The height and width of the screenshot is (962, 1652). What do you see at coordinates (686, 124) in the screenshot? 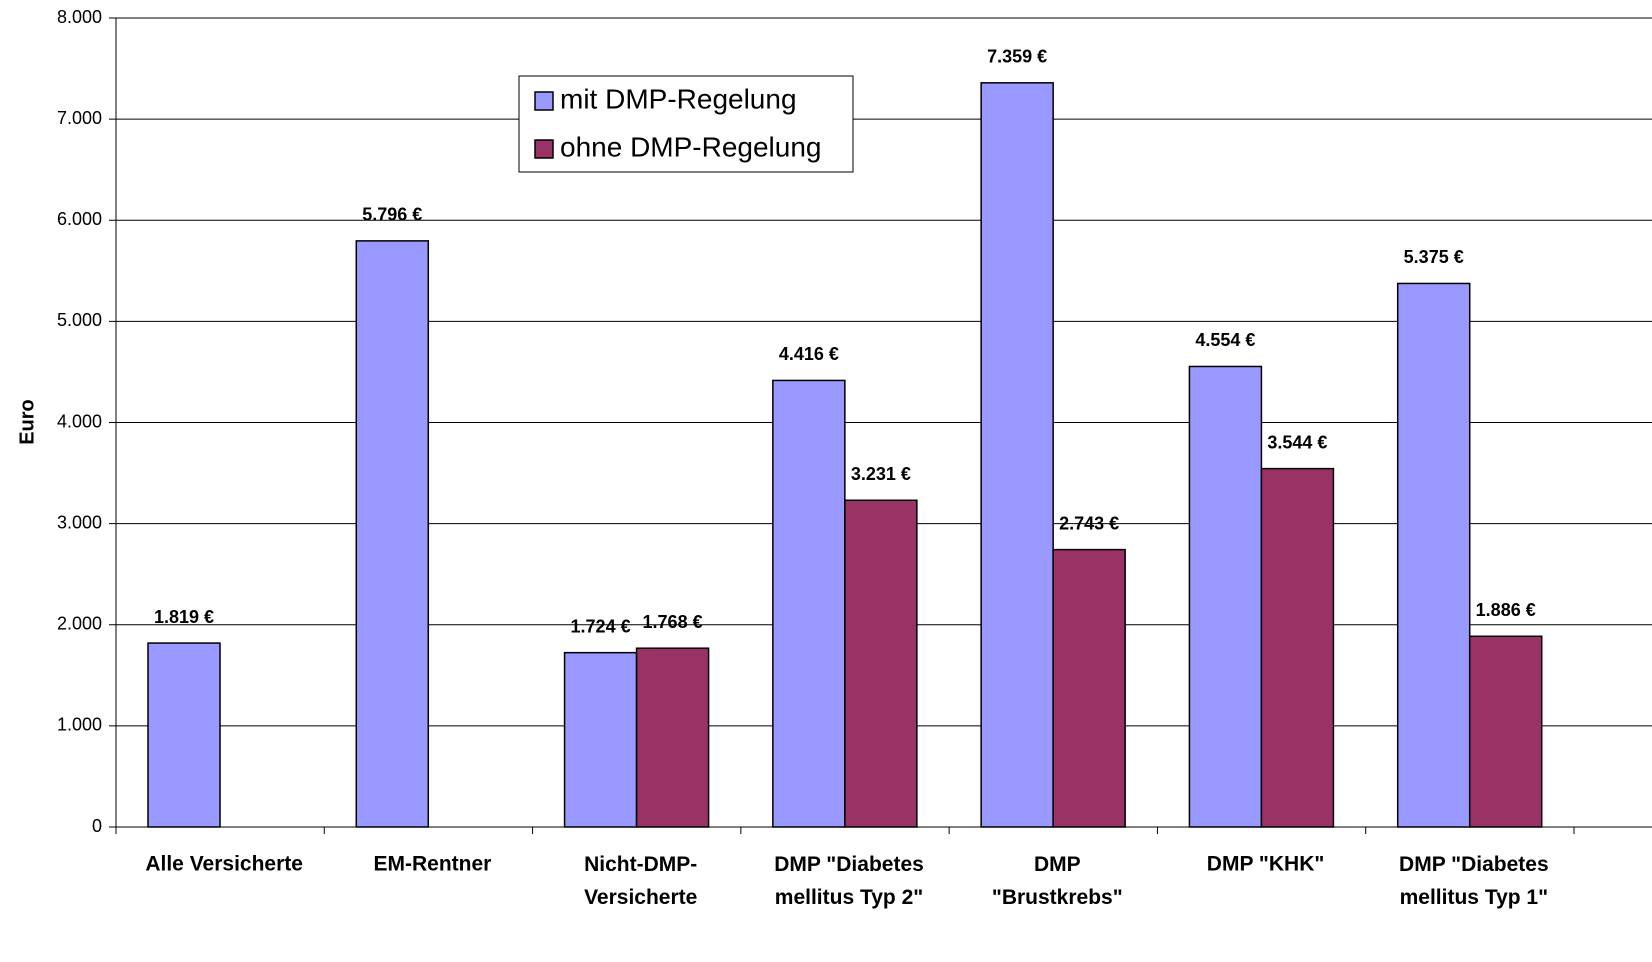
I see `legend-box` at bounding box center [686, 124].